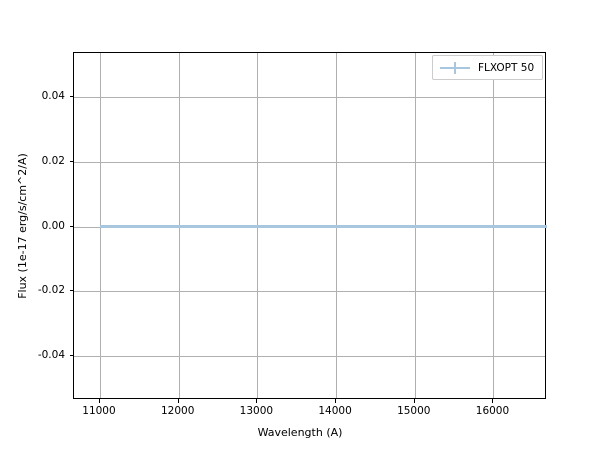 The image size is (600, 450). I want to click on series-line, so click(323, 226).